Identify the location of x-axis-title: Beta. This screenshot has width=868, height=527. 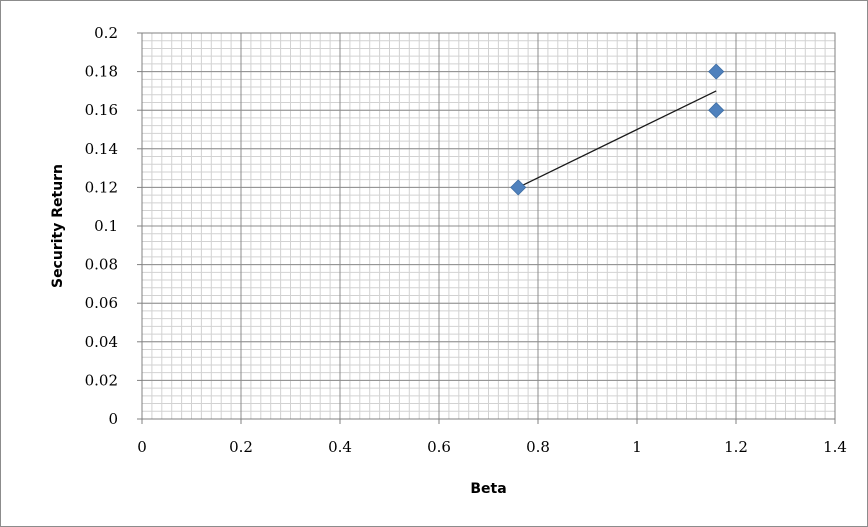
(488, 489).